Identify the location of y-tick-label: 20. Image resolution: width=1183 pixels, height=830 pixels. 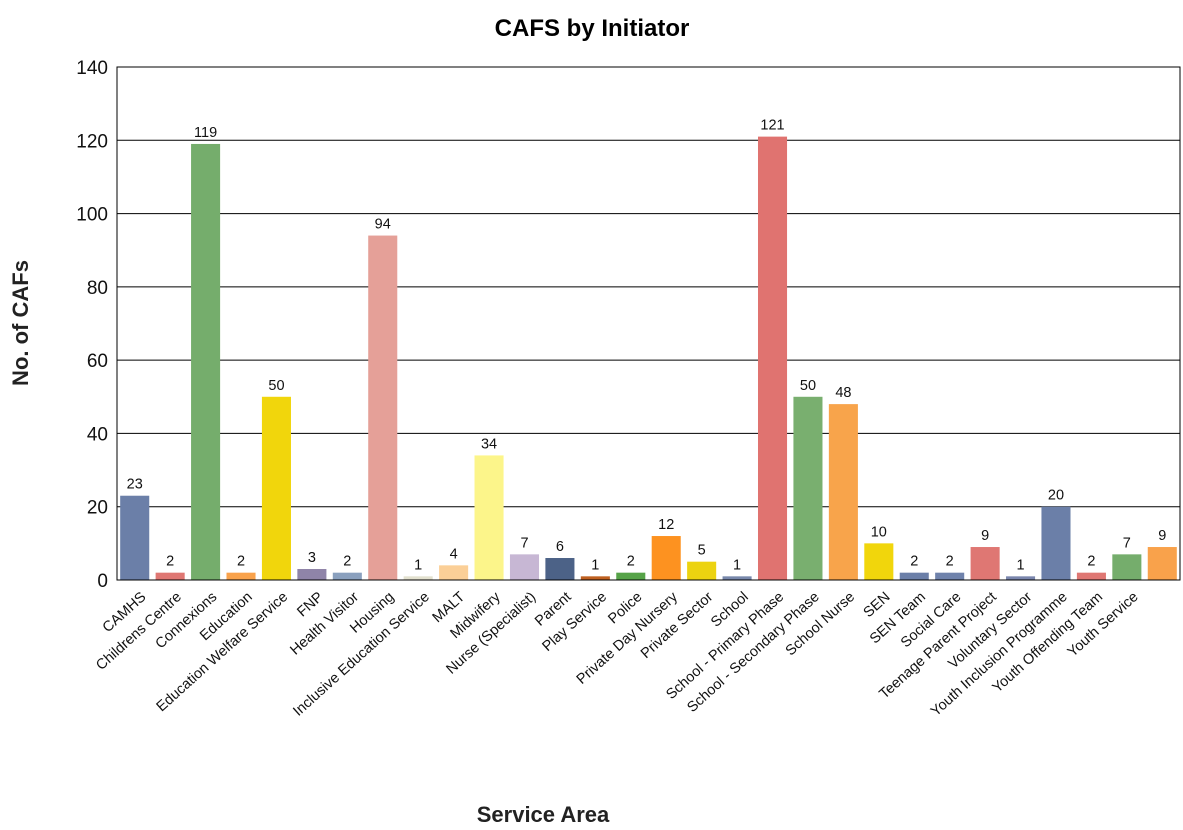
(97, 508).